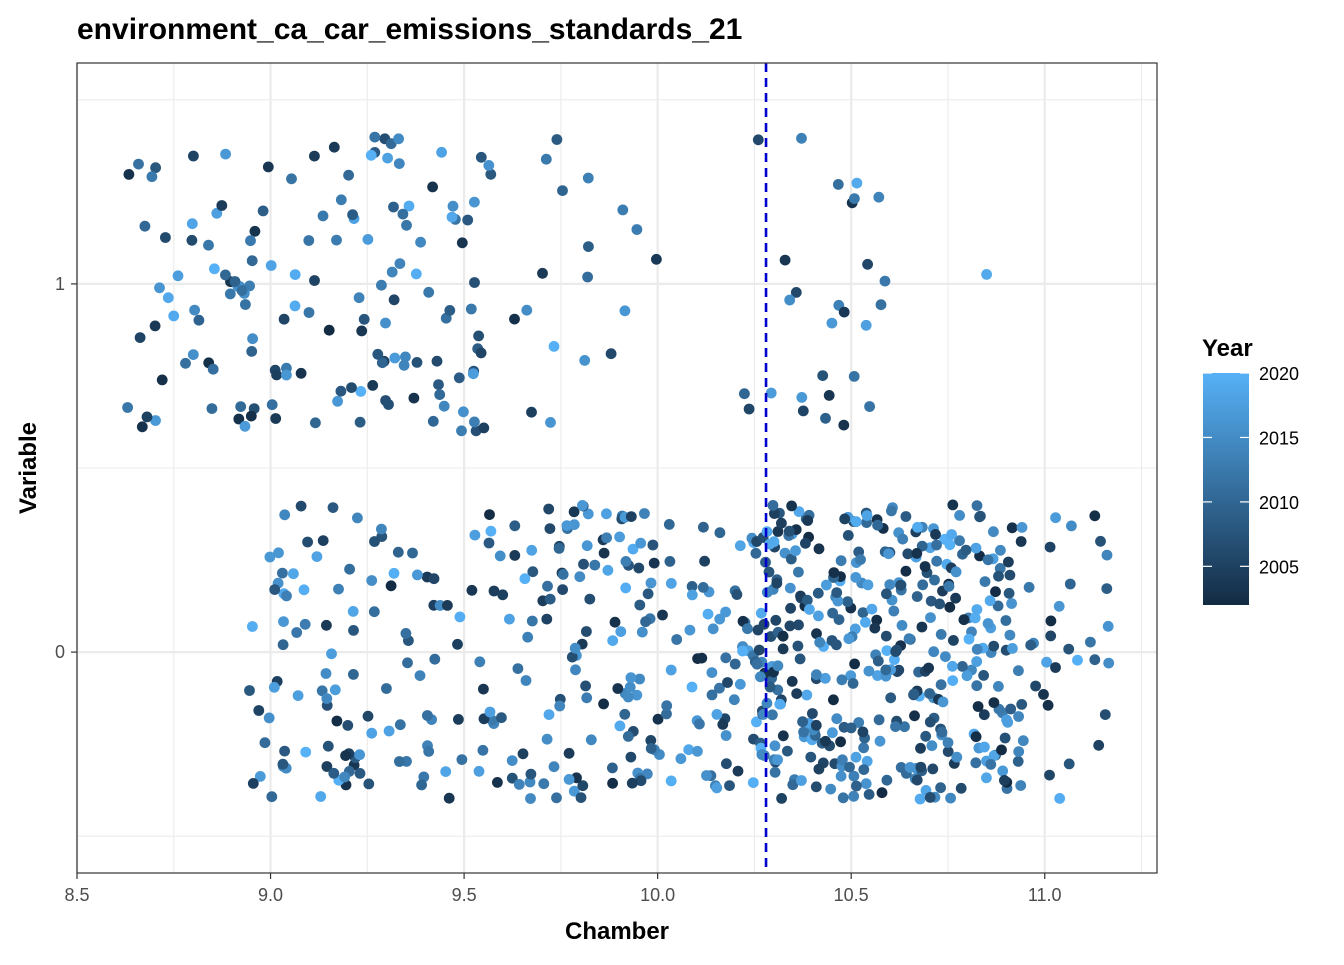 The height and width of the screenshot is (965, 1344). I want to click on x-tick-label: 10.5, so click(851, 895).